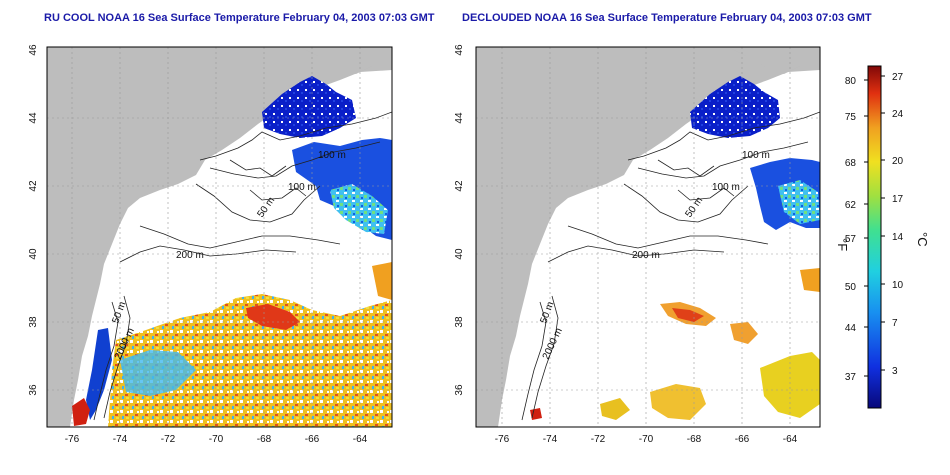 The height and width of the screenshot is (475, 950). I want to click on colorbar-f-tick: 44, so click(851, 328).